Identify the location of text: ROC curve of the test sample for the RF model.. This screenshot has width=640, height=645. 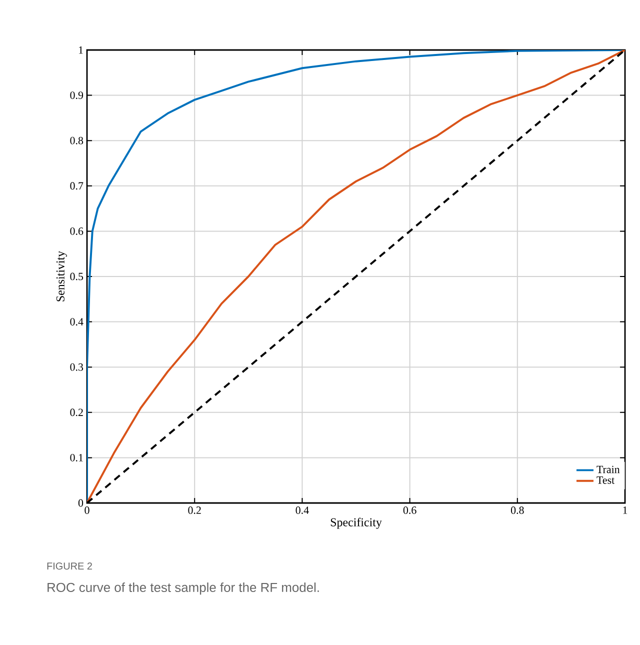
(183, 588).